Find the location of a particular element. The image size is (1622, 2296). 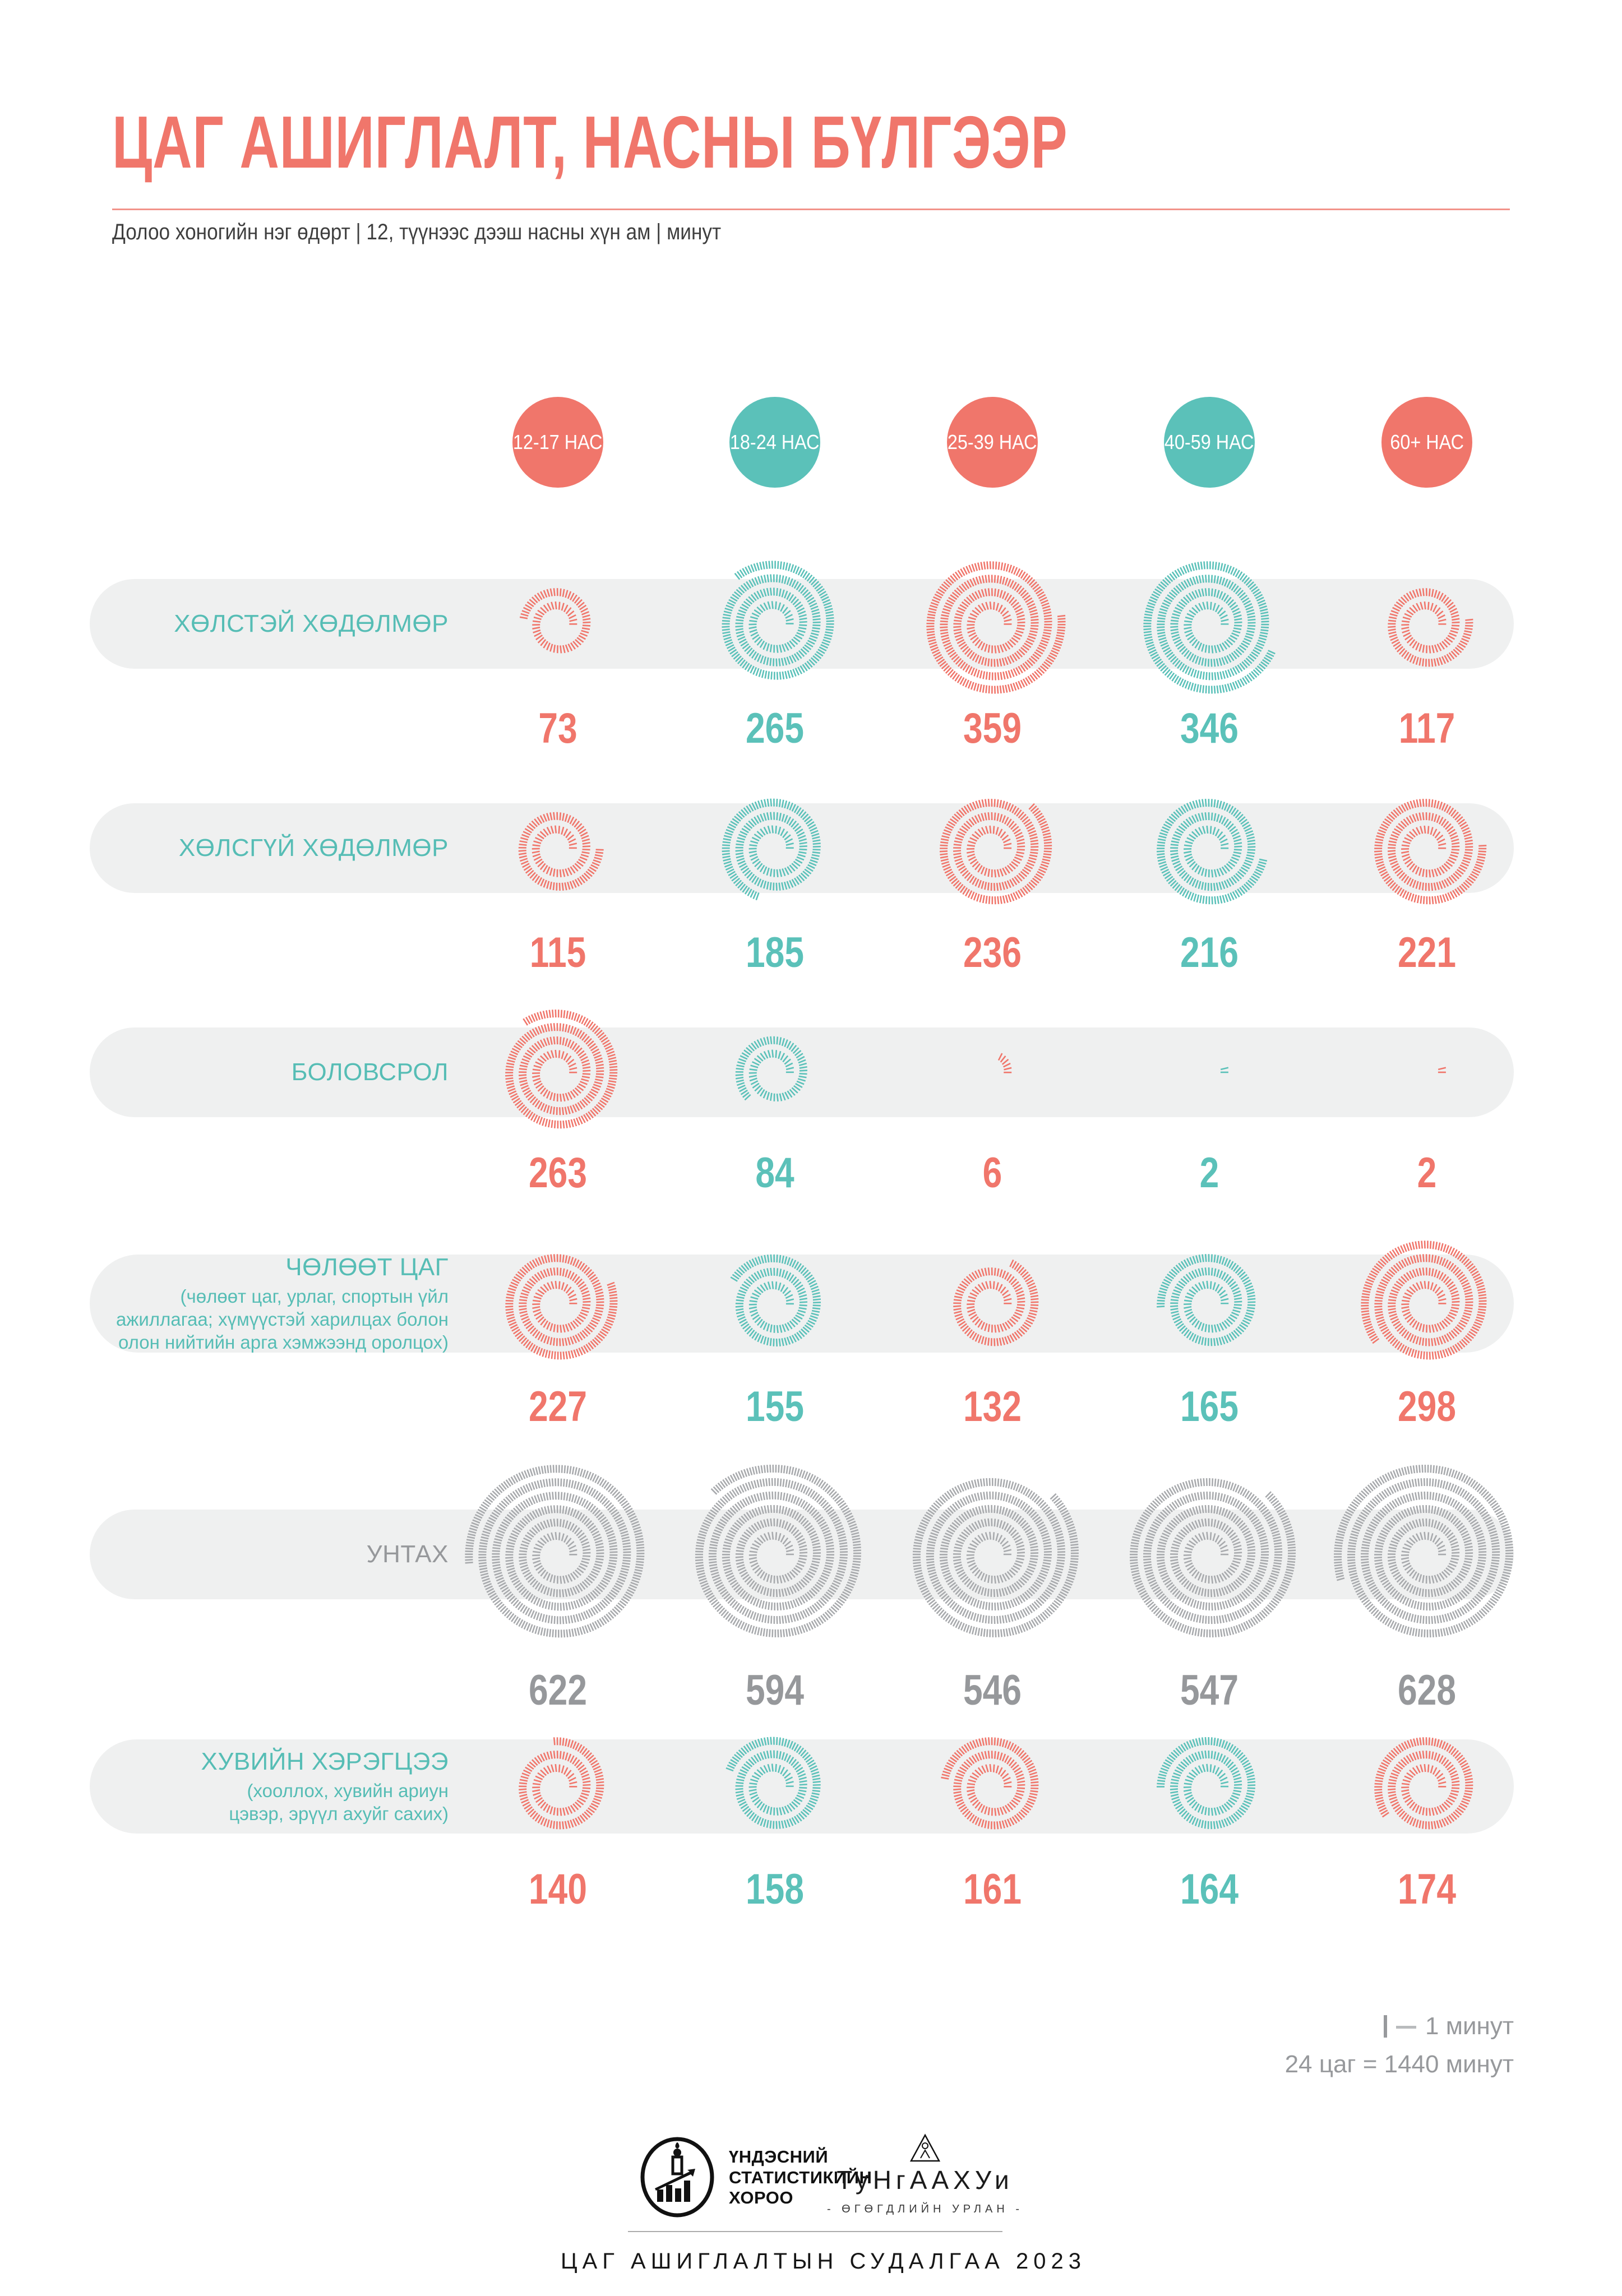

row-label-3: БОЛОВСРОЛ is located at coordinates (269, 1072).